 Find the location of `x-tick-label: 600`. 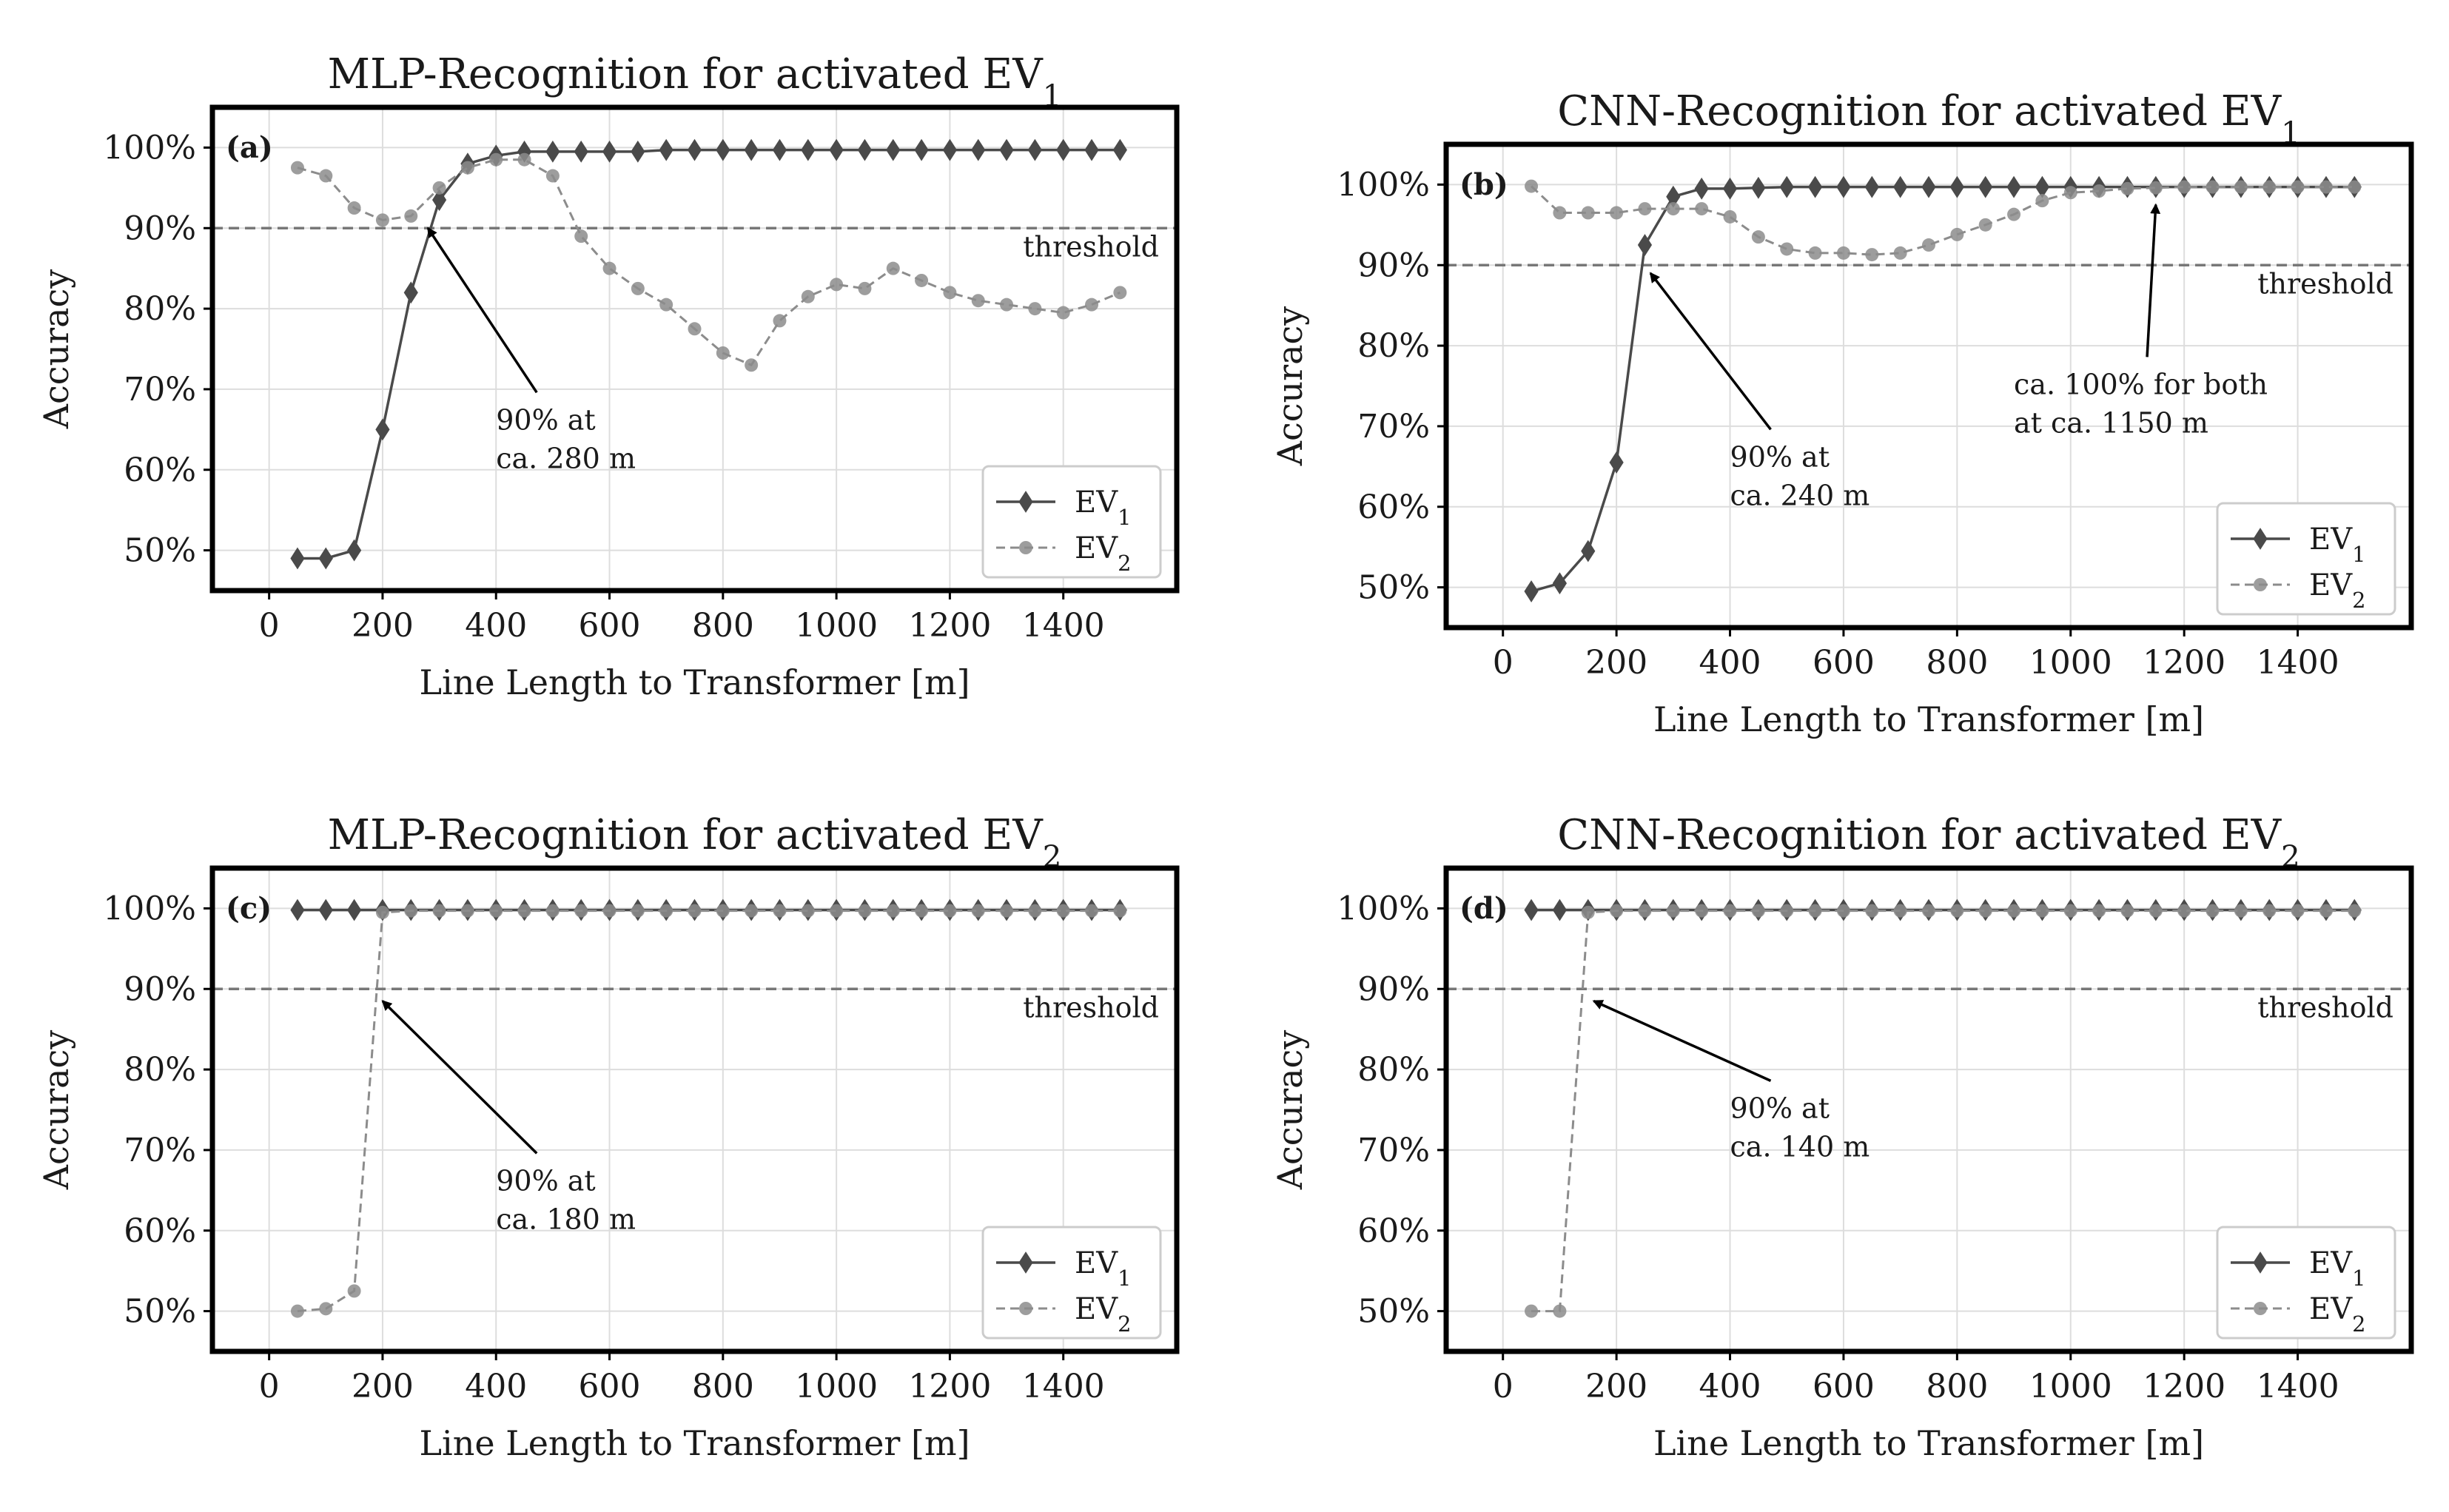

x-tick-label: 600 is located at coordinates (1844, 1386).